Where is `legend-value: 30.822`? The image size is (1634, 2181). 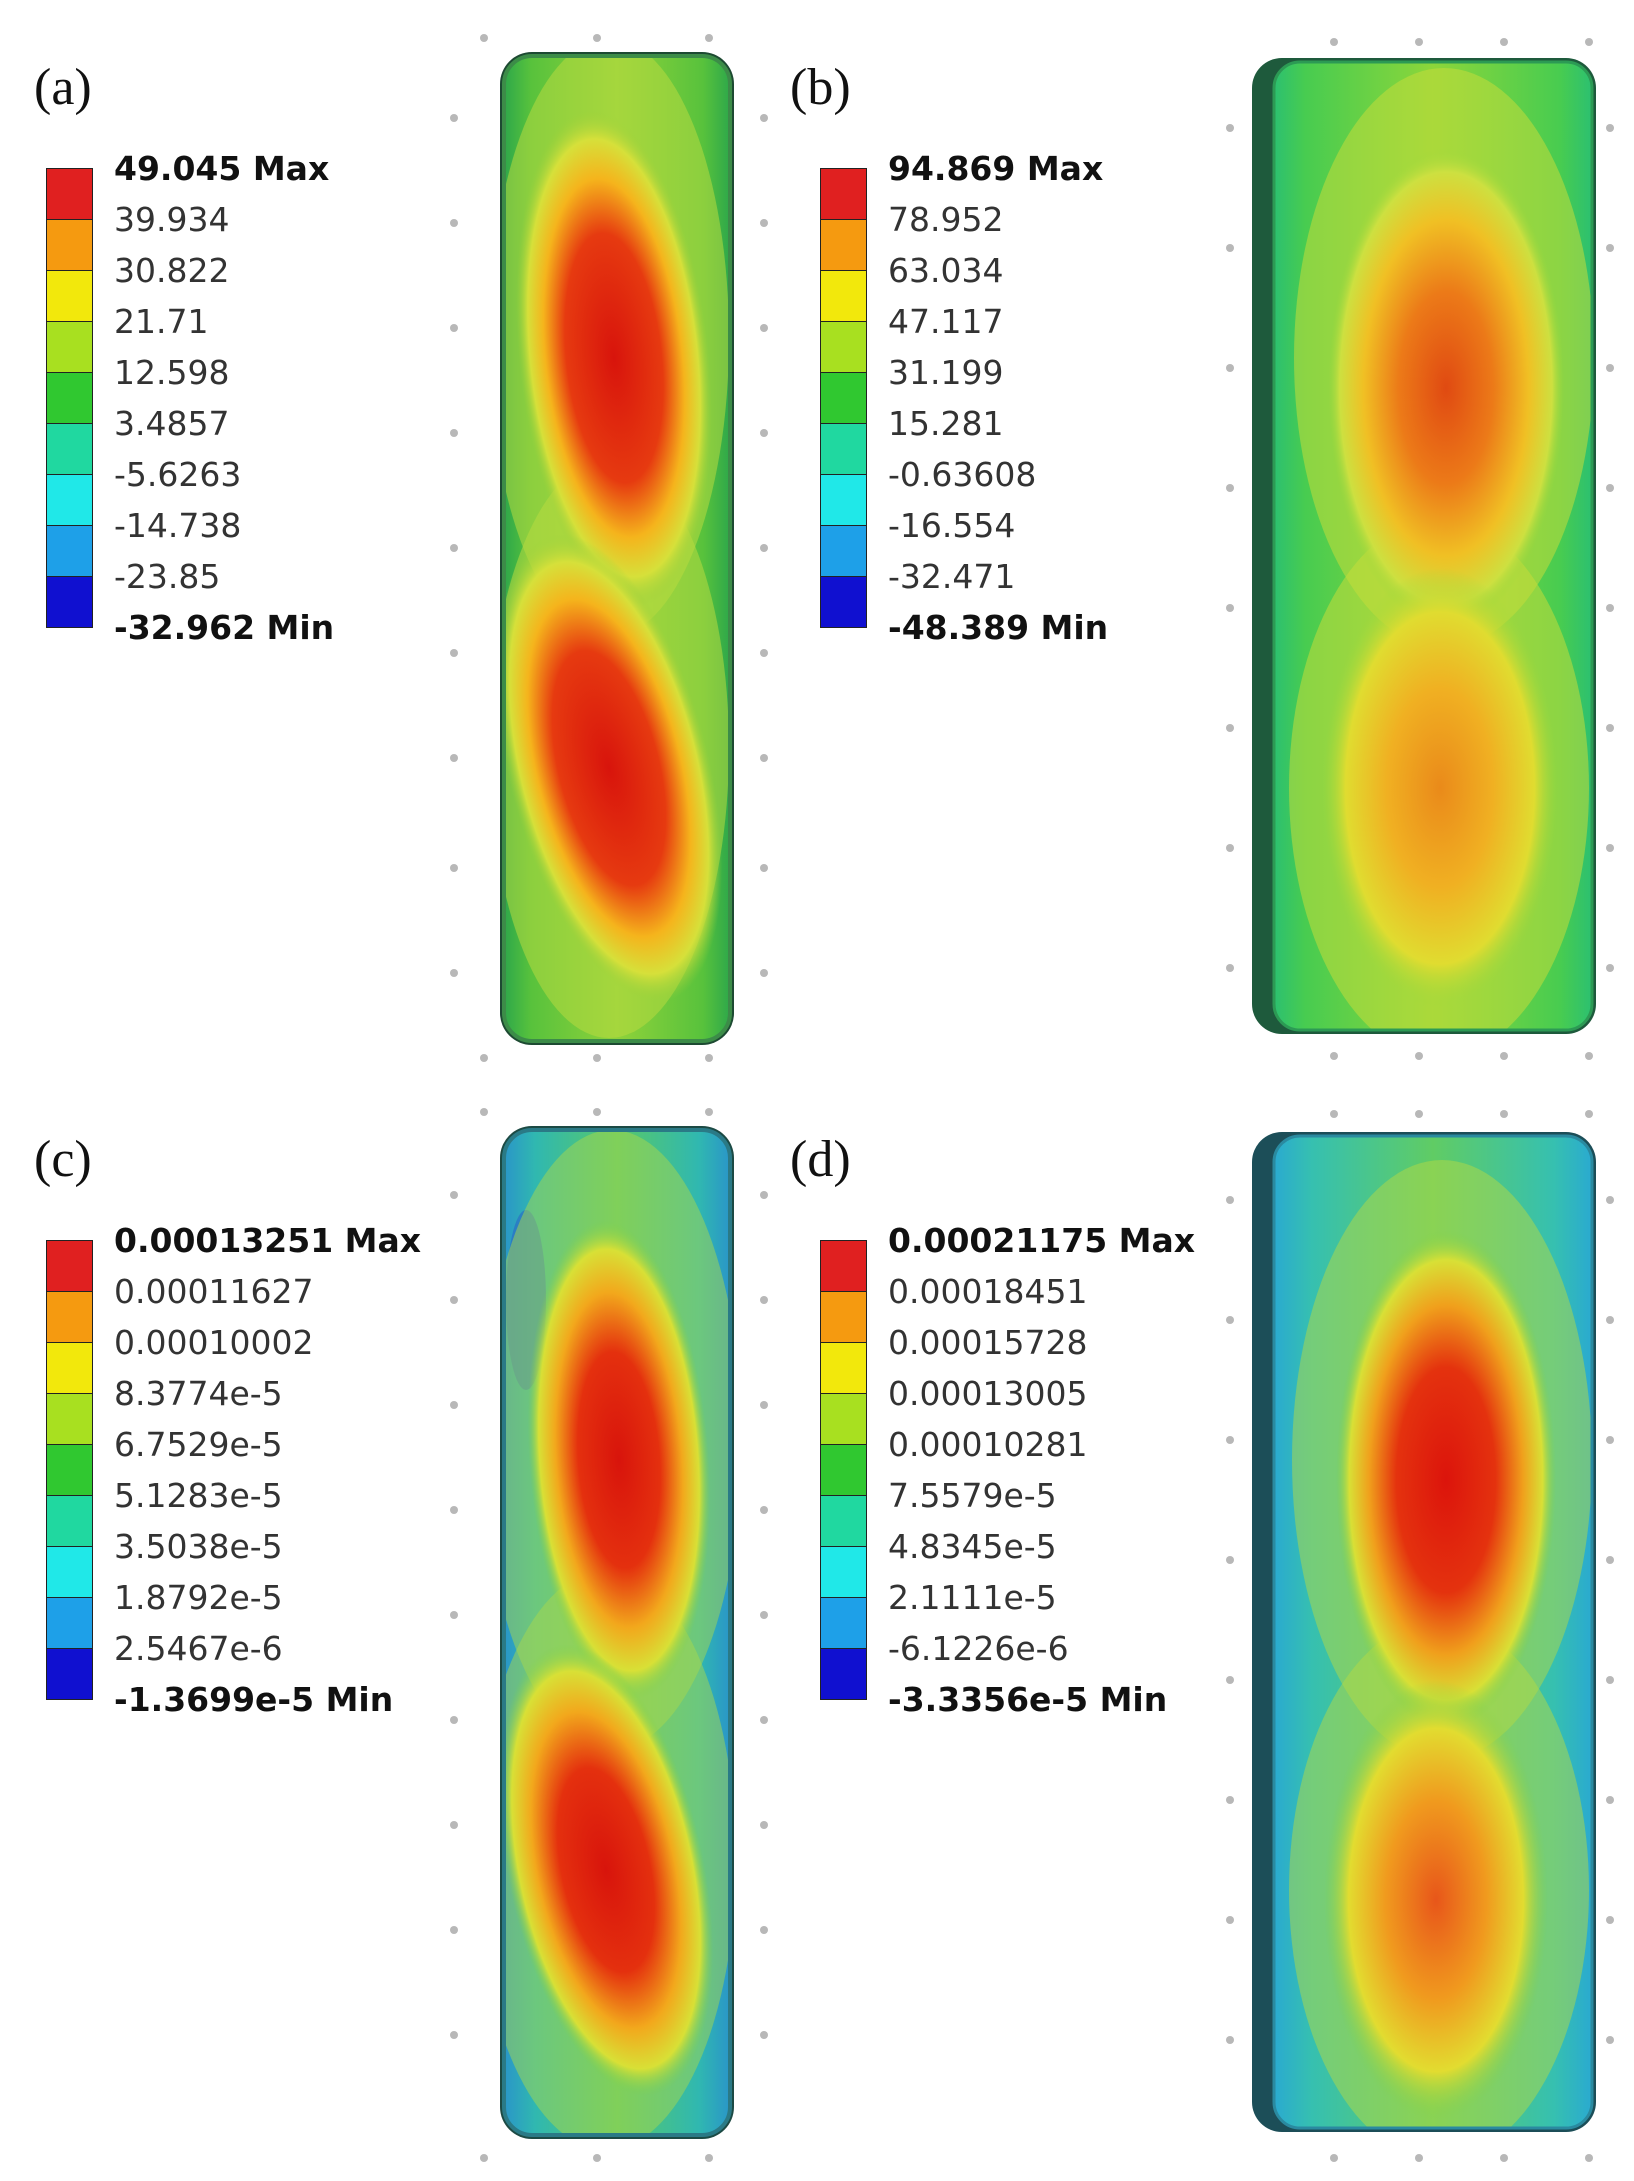 legend-value: 30.822 is located at coordinates (172, 270).